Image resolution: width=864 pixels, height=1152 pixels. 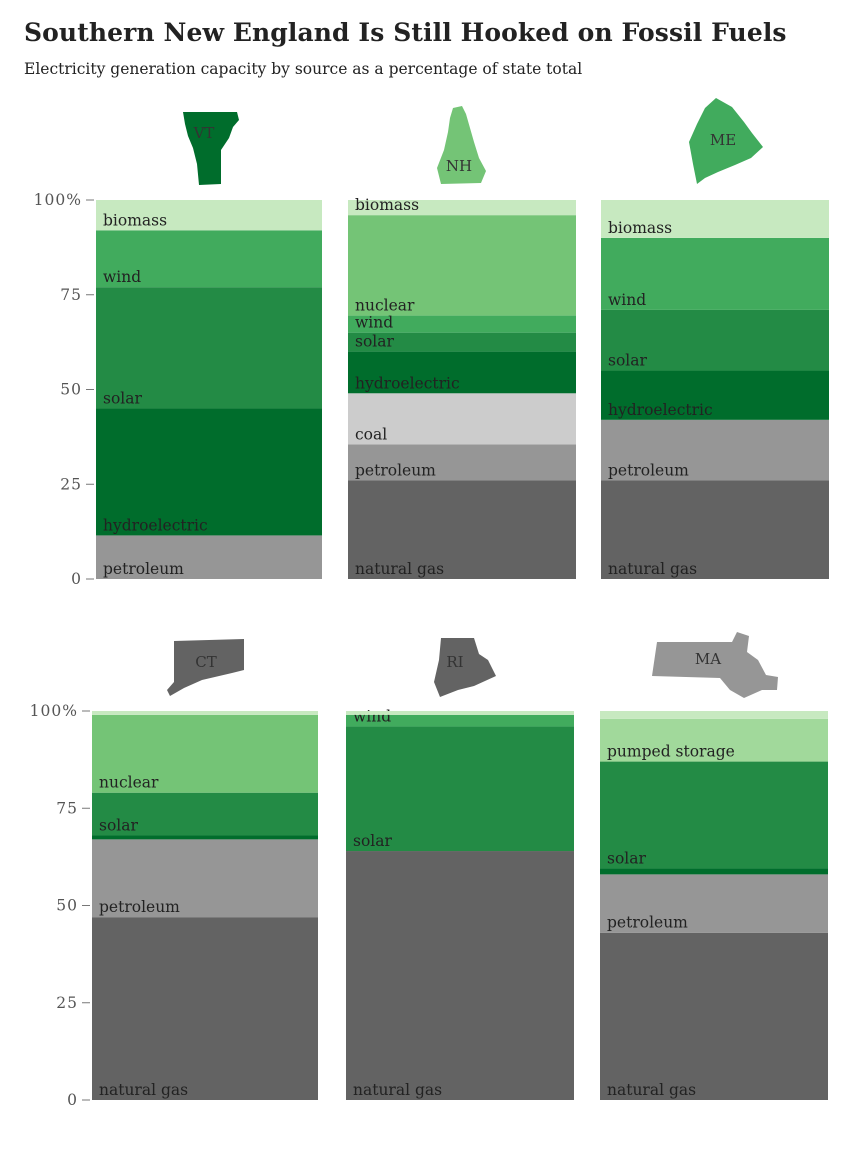 I want to click on state-shape-vt, so click(x=211, y=148).